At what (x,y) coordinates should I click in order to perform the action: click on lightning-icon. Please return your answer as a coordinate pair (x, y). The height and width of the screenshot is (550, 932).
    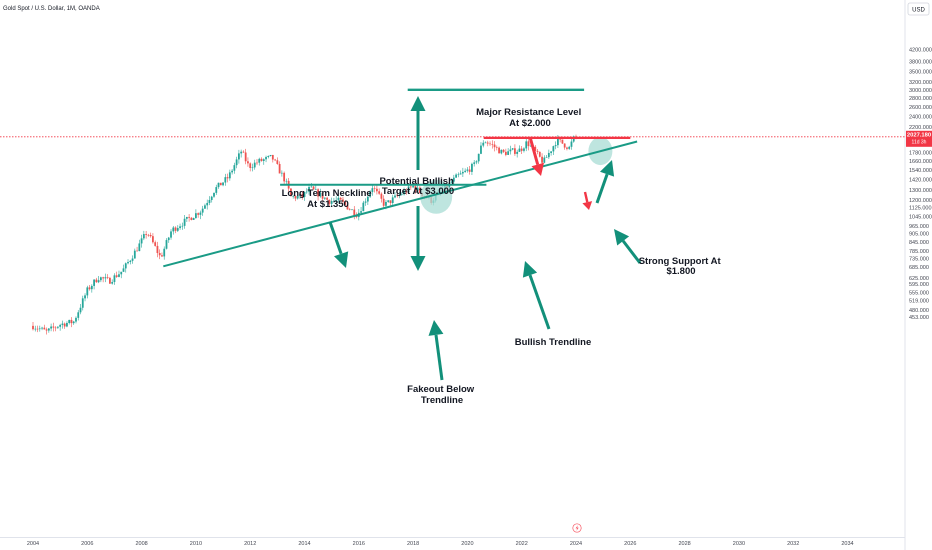
    Looking at the image, I should click on (577, 528).